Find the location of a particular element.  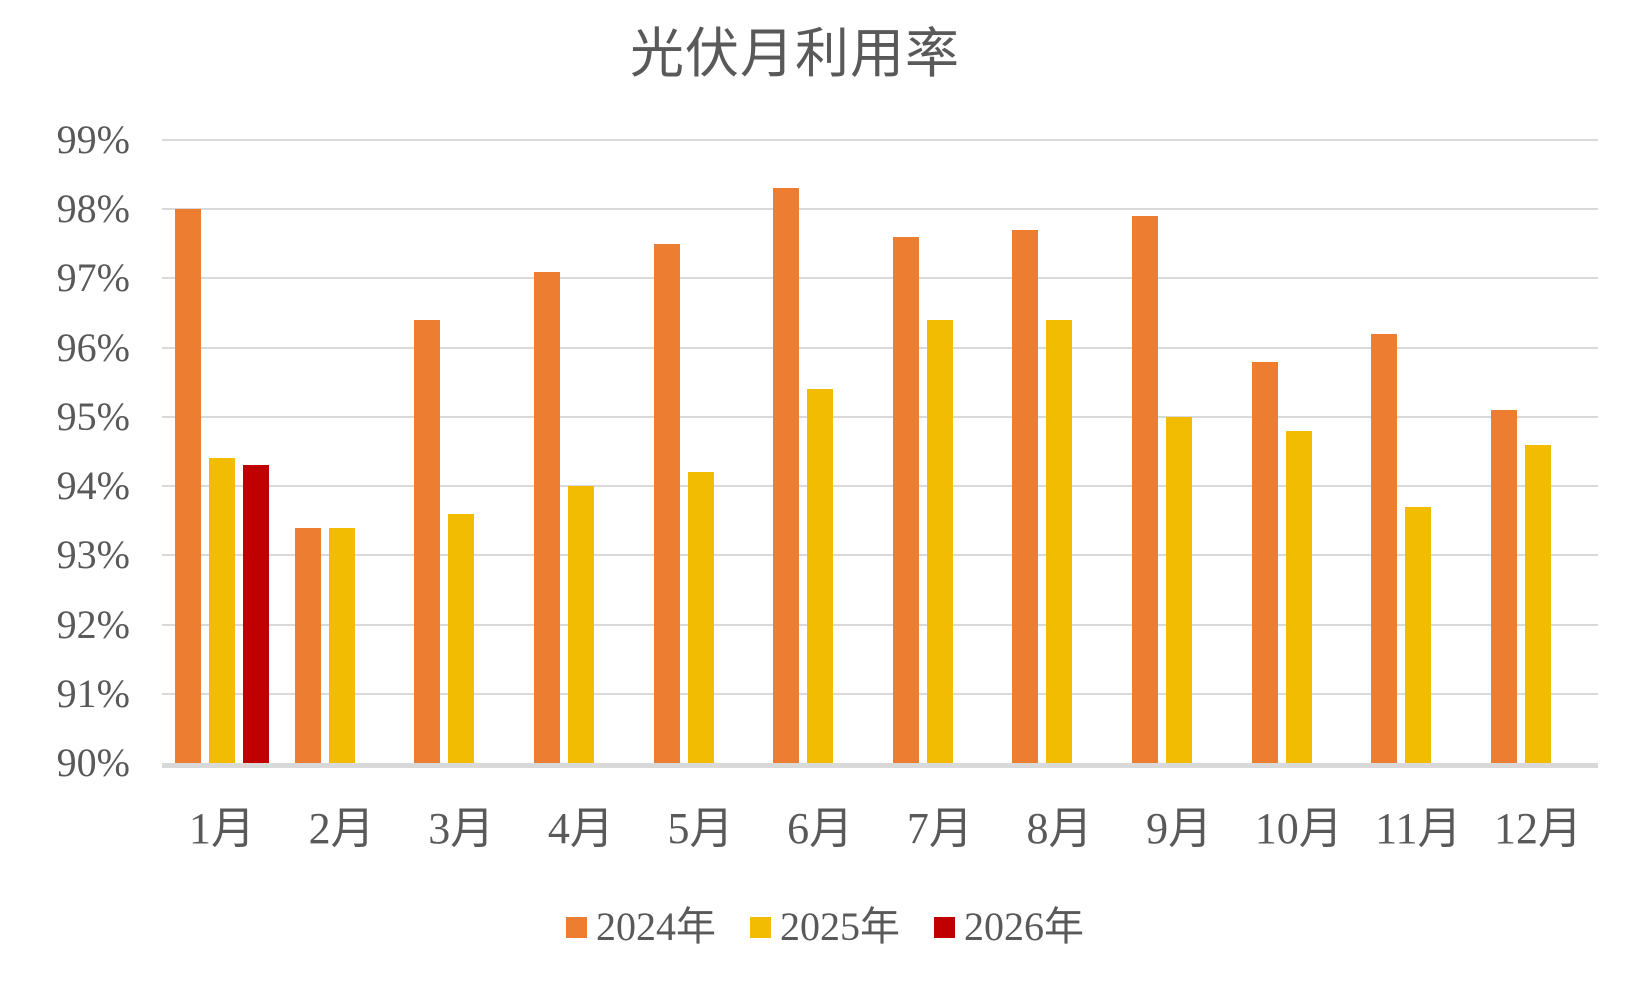

bar-2025年-3月 is located at coordinates (461, 638).